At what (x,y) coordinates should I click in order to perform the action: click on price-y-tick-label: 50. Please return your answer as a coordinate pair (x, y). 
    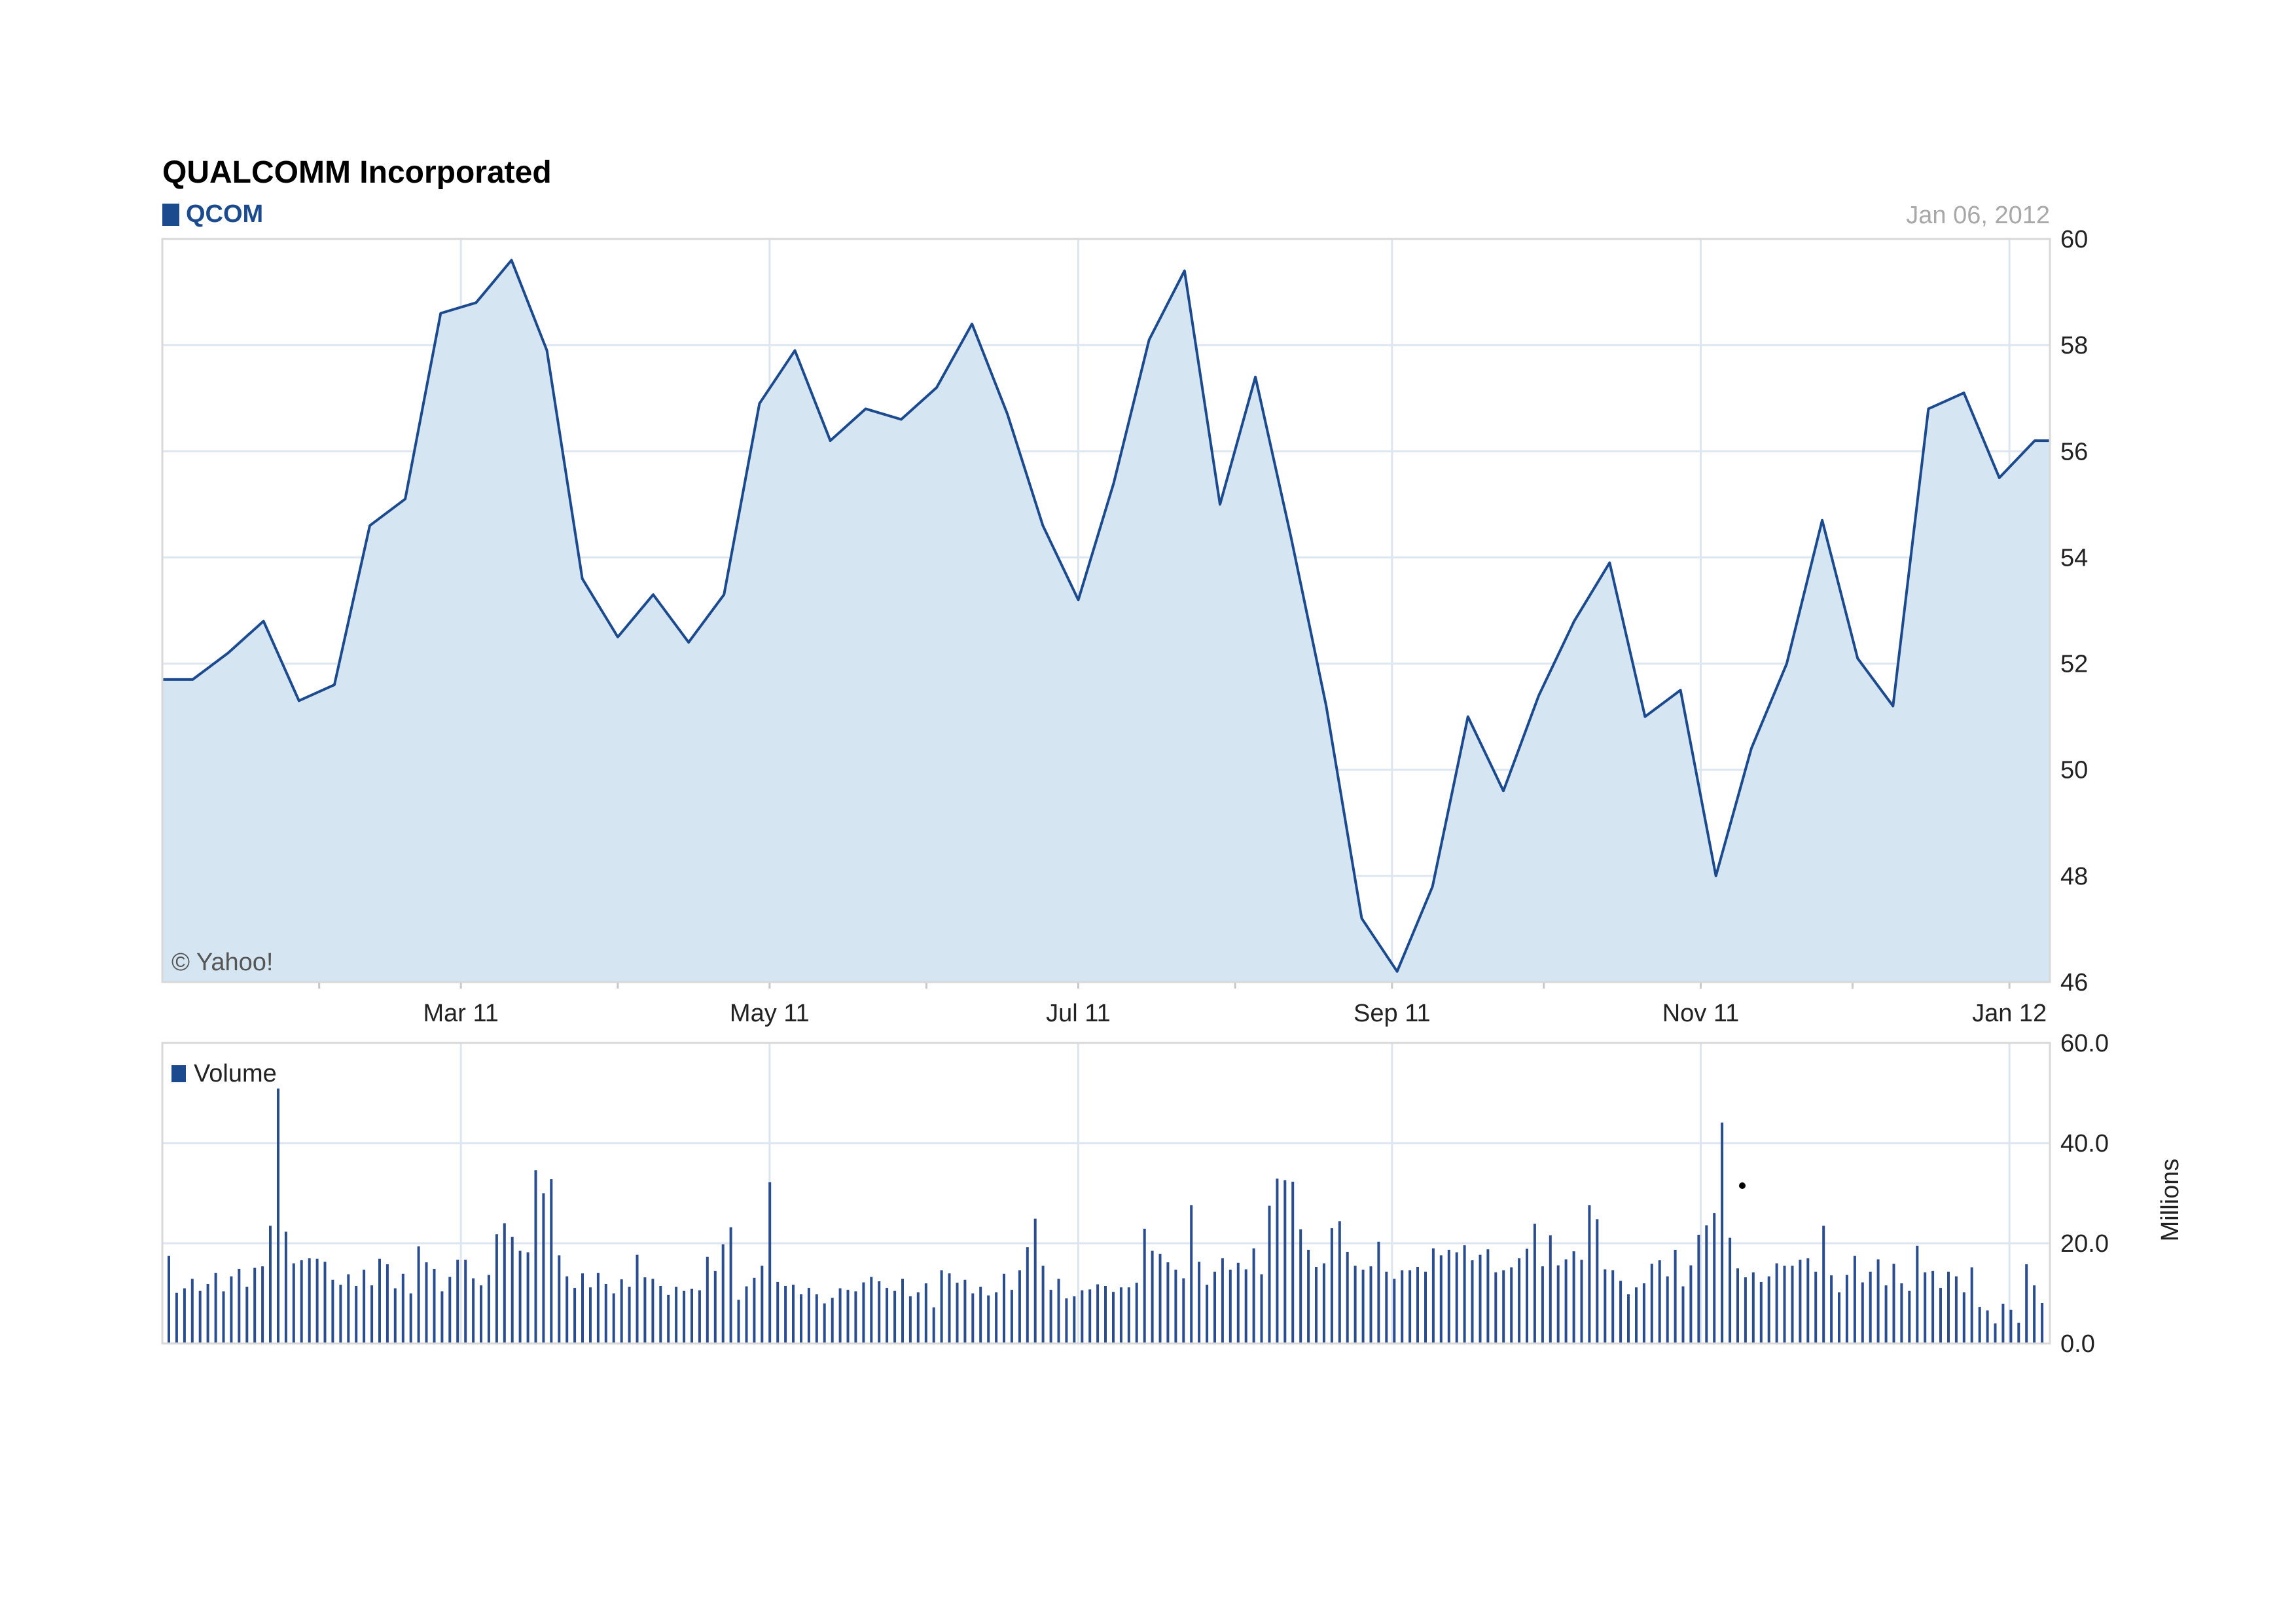
    Looking at the image, I should click on (2074, 770).